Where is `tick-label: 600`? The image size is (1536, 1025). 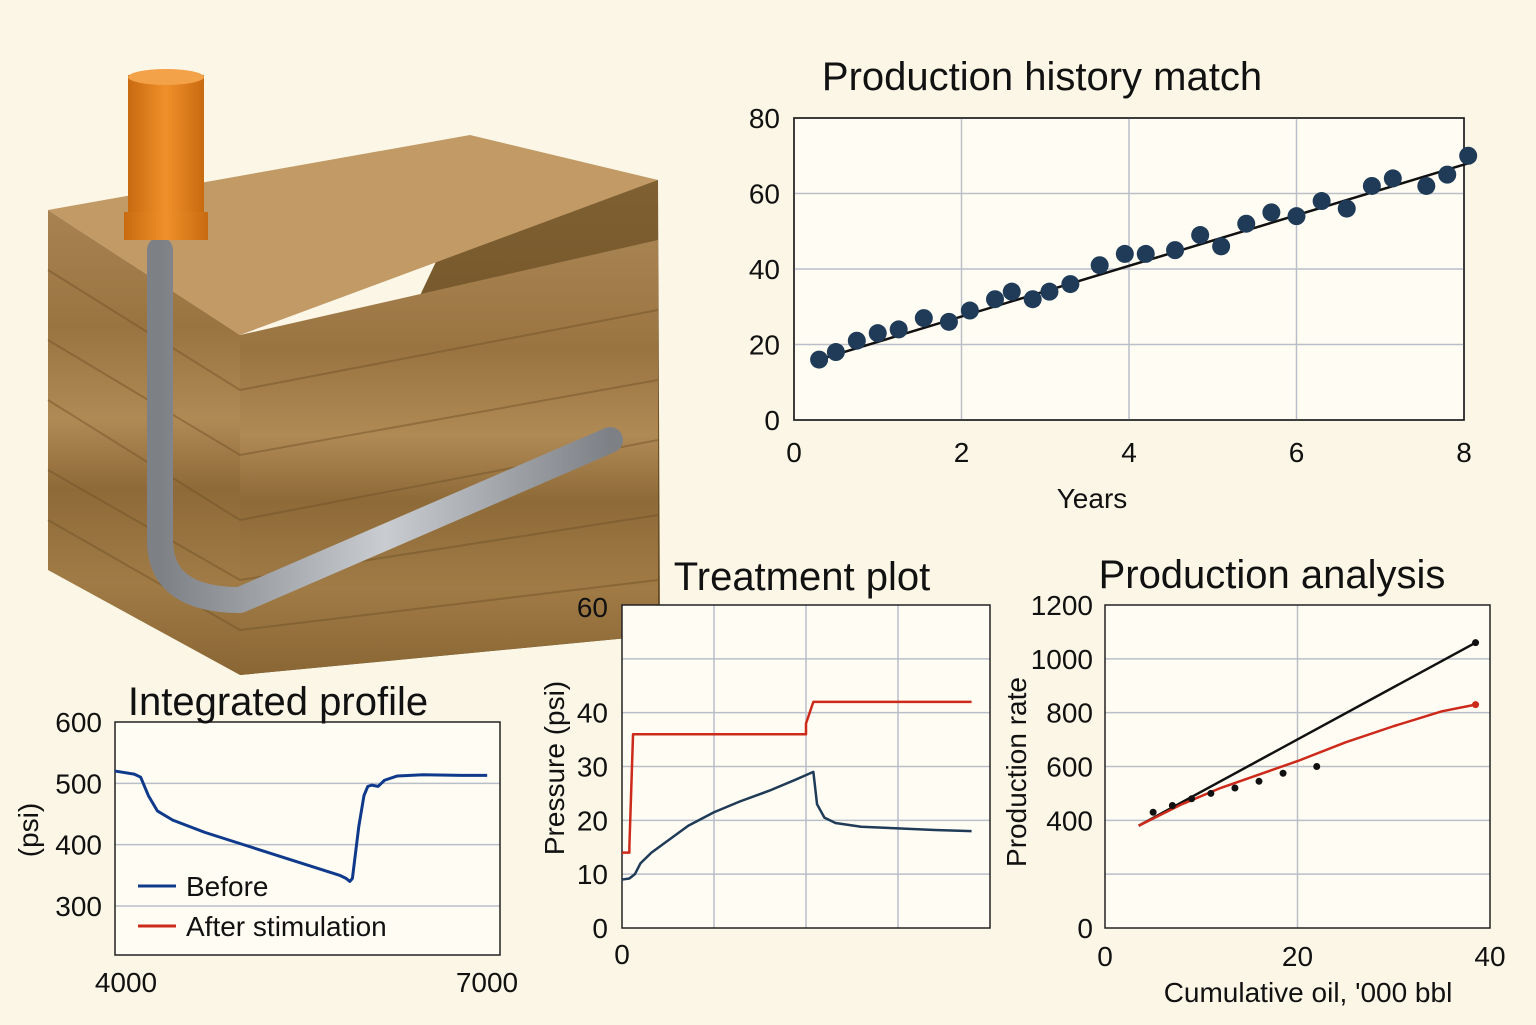
tick-label: 600 is located at coordinates (78, 722).